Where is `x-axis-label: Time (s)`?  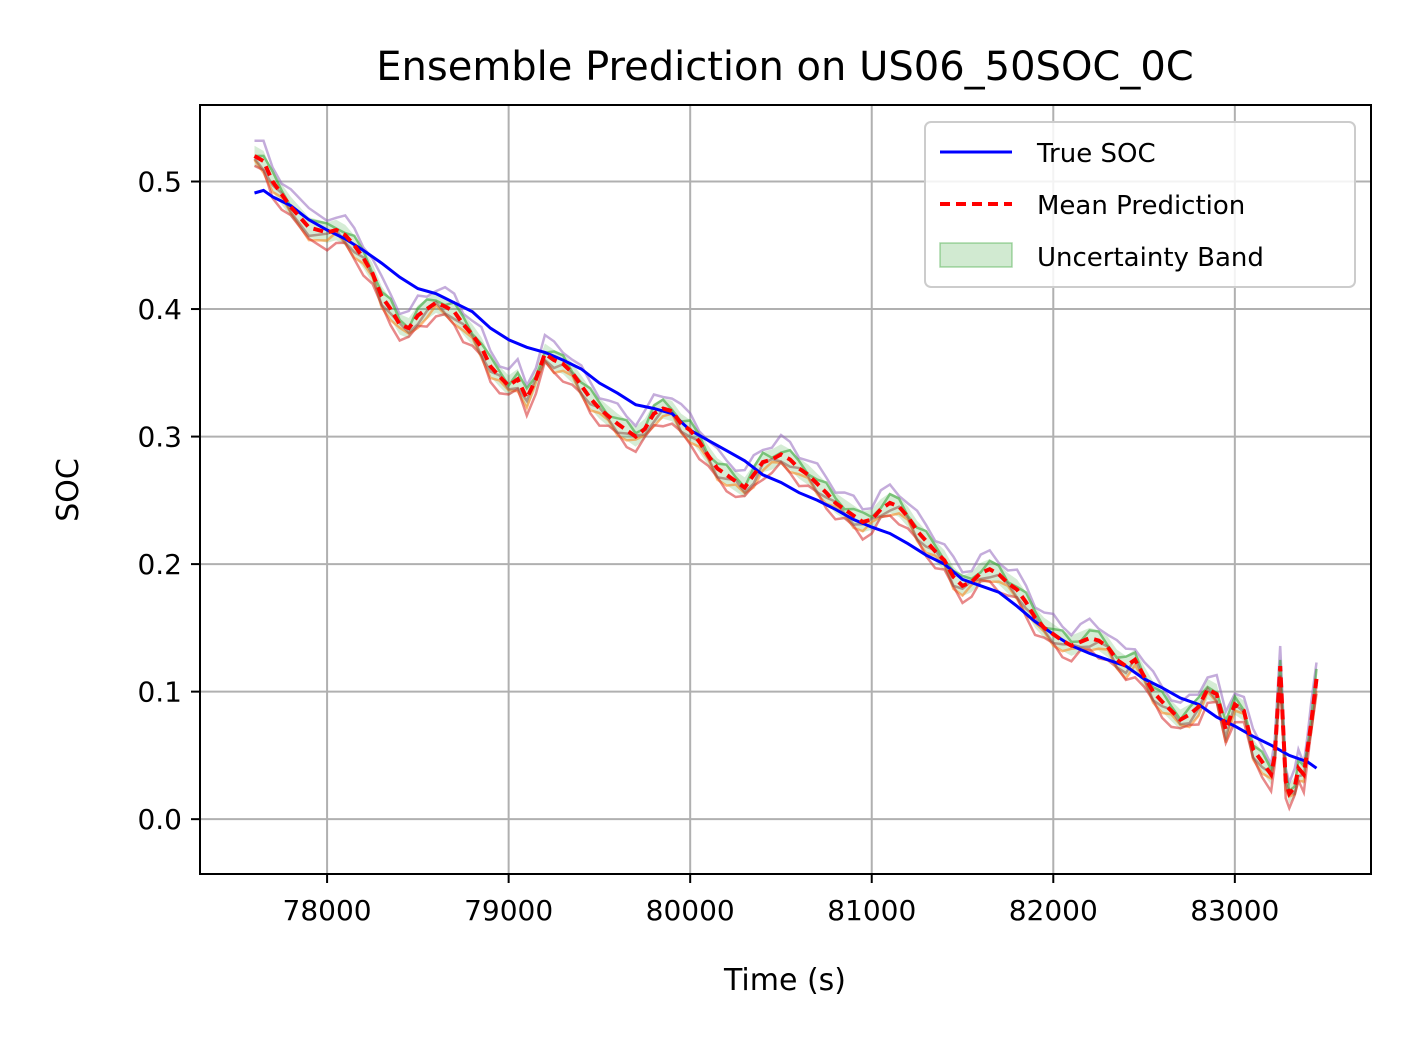
x-axis-label: Time (s) is located at coordinates (784, 980).